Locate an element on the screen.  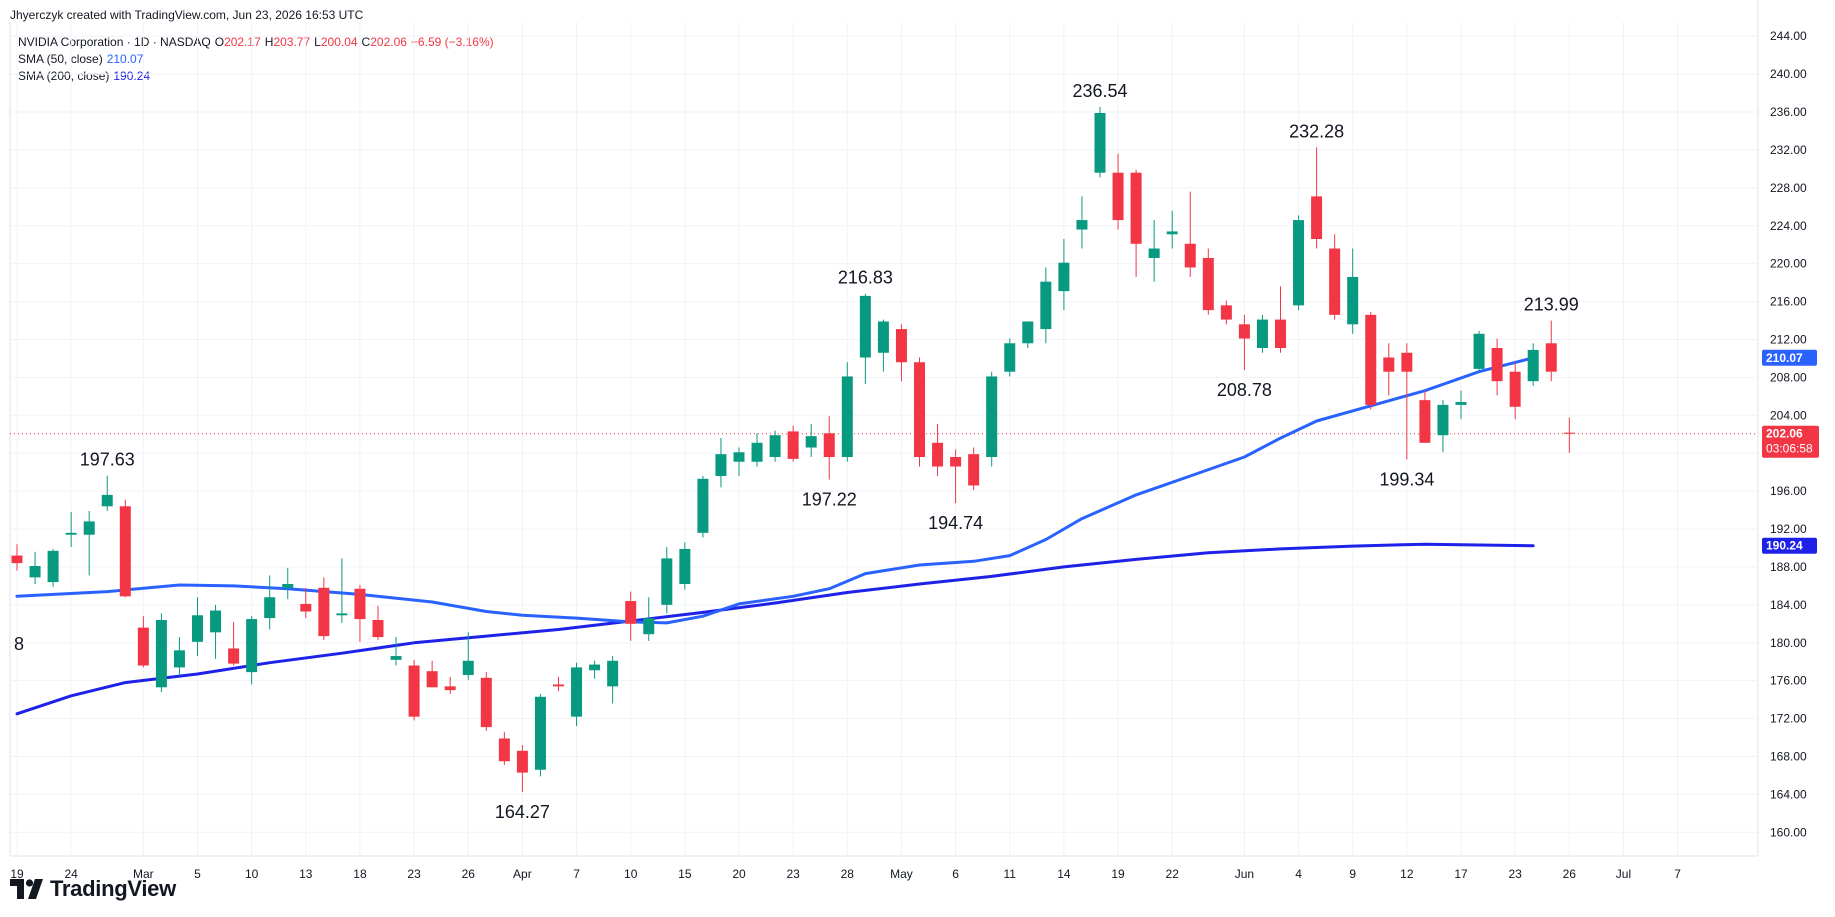
sma50-price-tag: 210.07 is located at coordinates (1784, 358).